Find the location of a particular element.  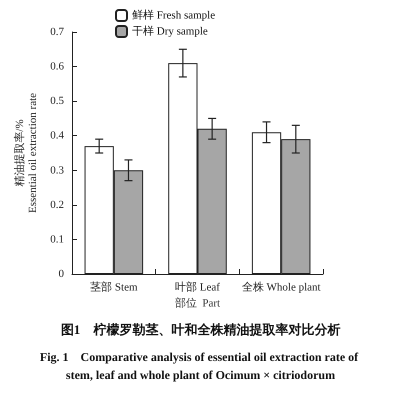

x-tick-label: 全株 Whole plant is located at coordinates (281, 287).